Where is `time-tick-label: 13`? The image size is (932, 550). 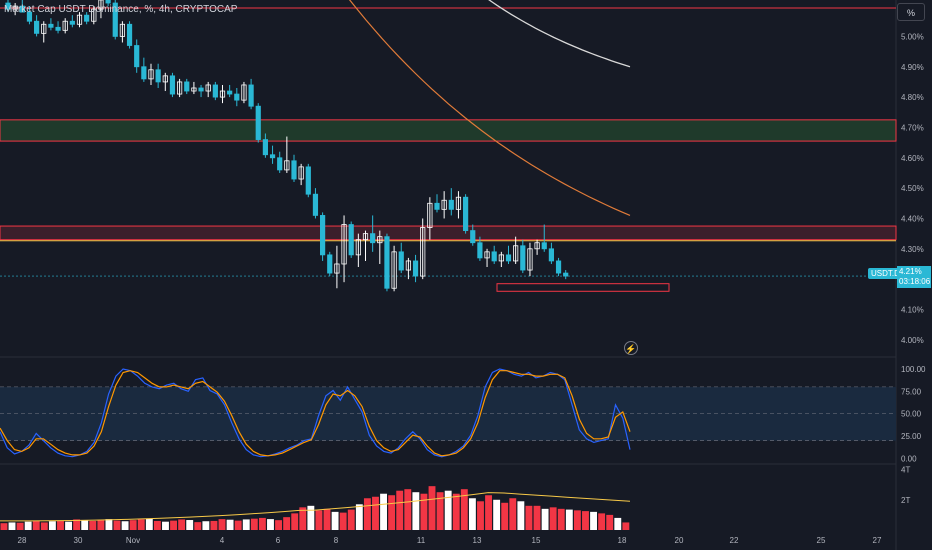 time-tick-label: 13 is located at coordinates (477, 540).